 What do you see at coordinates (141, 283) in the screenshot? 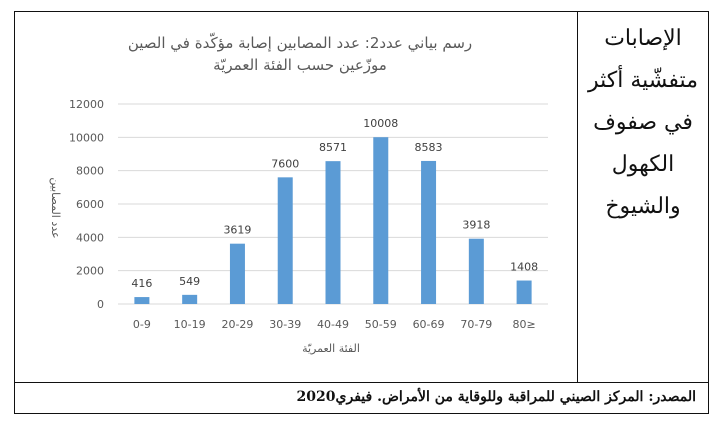
I see `data-label: 416` at bounding box center [141, 283].